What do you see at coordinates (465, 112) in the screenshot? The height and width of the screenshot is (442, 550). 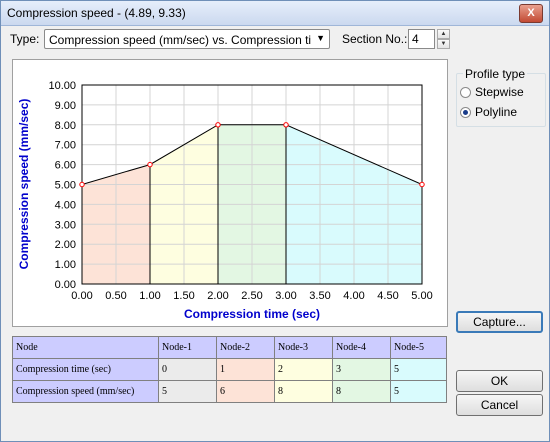 I see `radio-polyline-button` at bounding box center [465, 112].